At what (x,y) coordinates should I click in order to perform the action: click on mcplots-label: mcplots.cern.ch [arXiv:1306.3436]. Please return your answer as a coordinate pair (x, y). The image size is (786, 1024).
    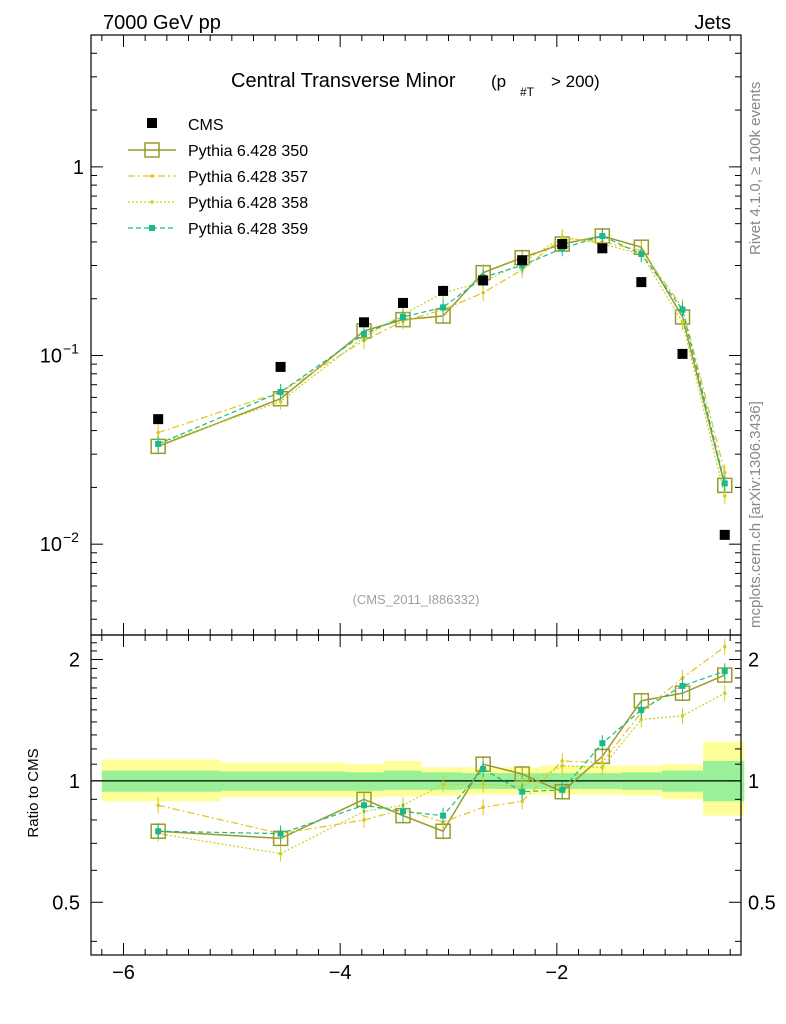
    Looking at the image, I should click on (755, 514).